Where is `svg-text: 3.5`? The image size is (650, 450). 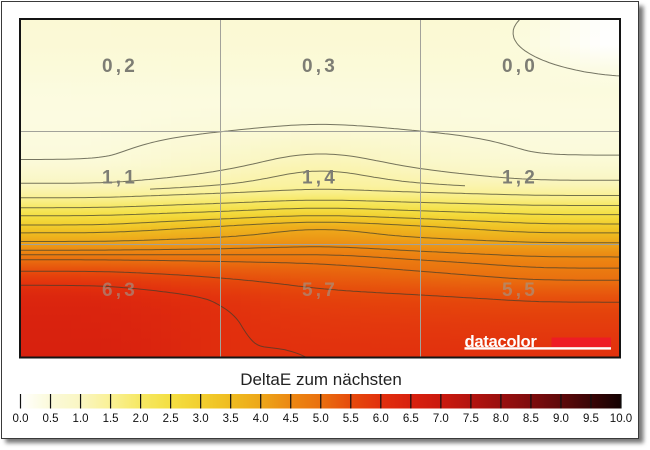
svg-text: 3.5 is located at coordinates (231, 419).